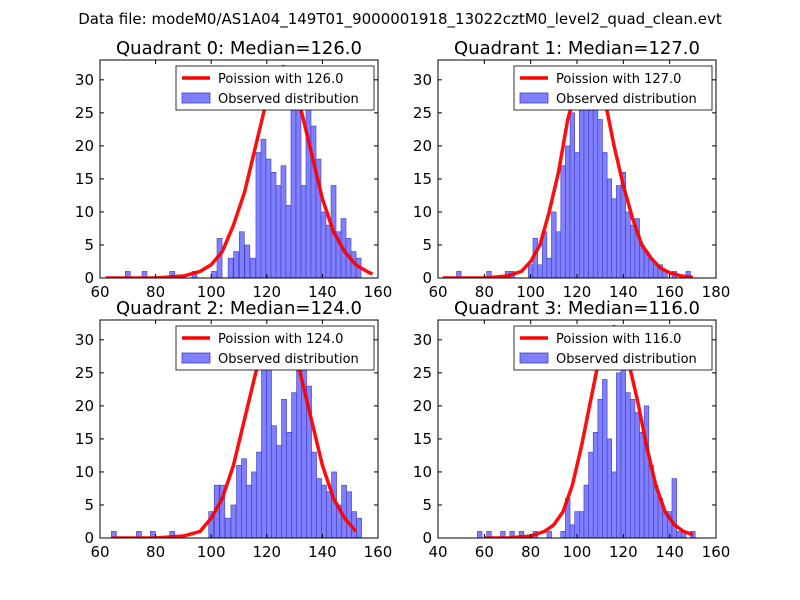 The height and width of the screenshot is (600, 800). I want to click on legend: Poission with 116.0 Observed distribution, so click(613, 348).